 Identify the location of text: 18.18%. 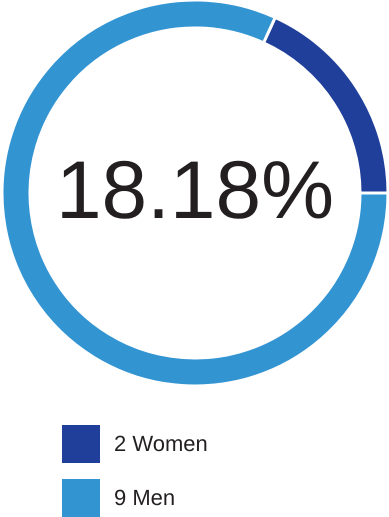
(195, 190).